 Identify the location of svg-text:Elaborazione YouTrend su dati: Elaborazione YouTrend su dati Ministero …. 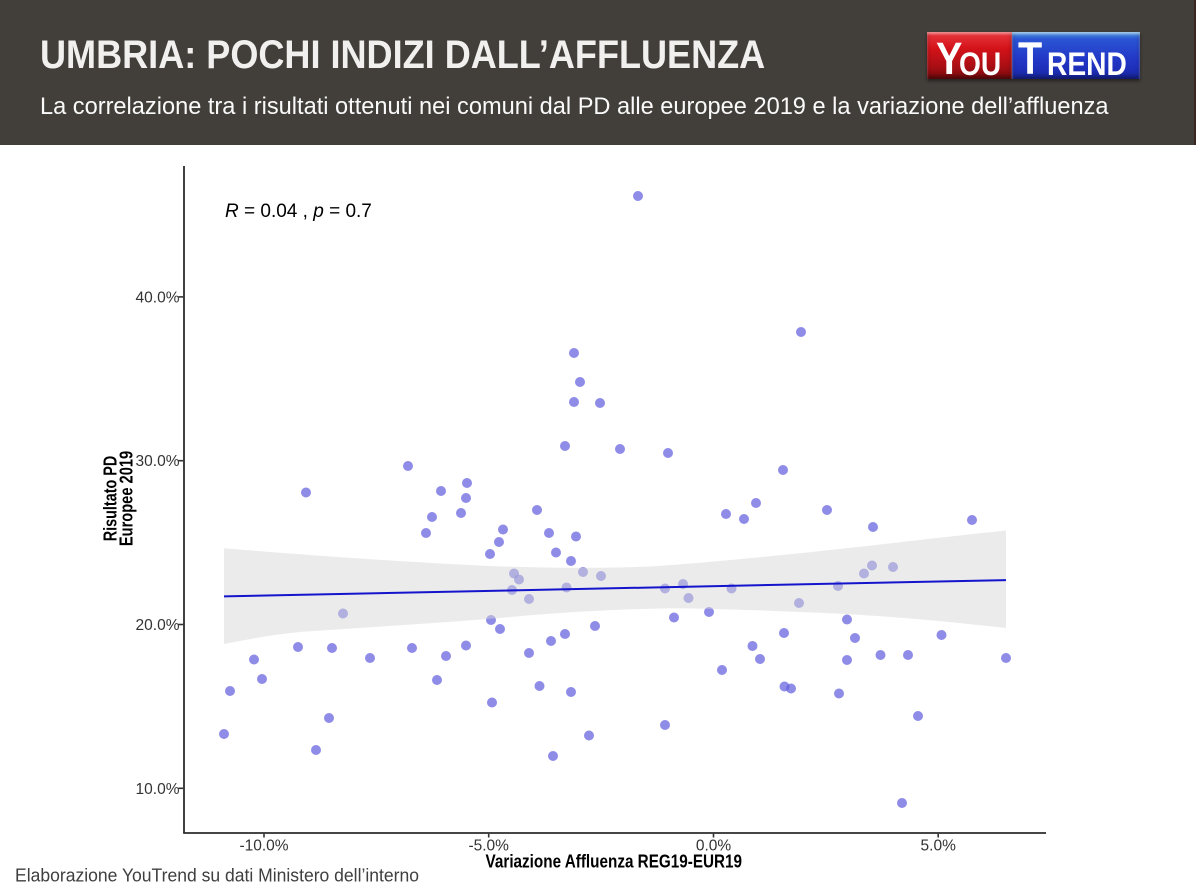
(217, 875).